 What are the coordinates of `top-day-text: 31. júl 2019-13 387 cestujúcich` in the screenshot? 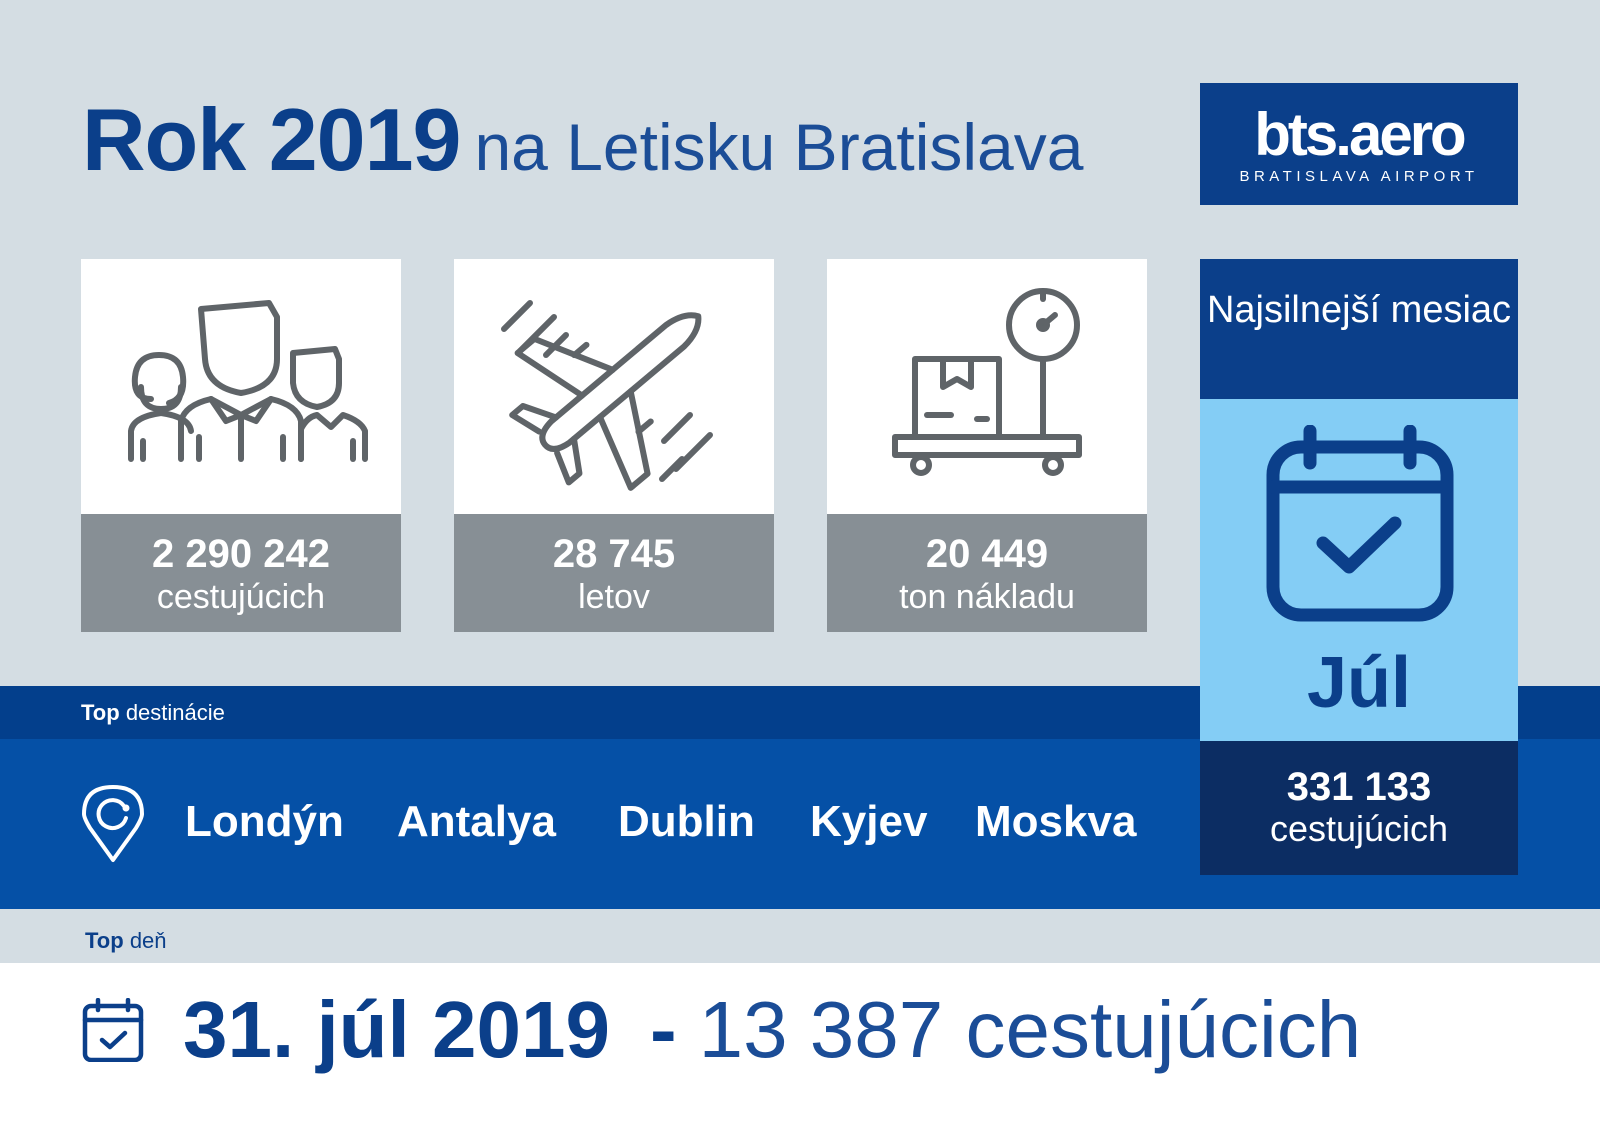 It's located at (772, 1030).